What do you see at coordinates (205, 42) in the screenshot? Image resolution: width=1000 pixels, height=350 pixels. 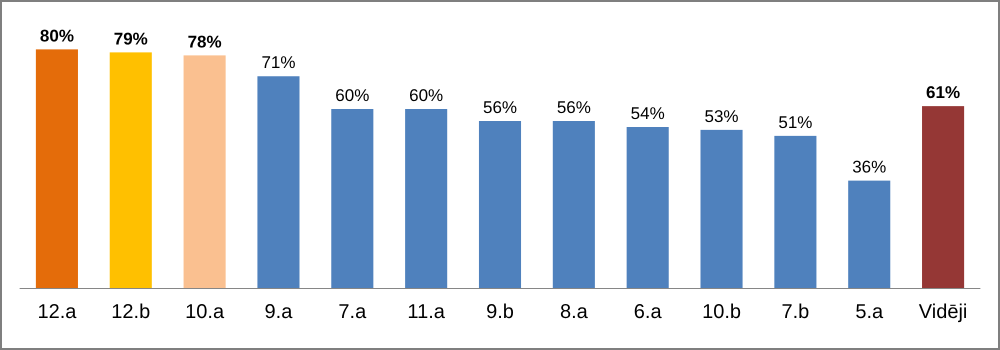 I see `data-label: 78%` at bounding box center [205, 42].